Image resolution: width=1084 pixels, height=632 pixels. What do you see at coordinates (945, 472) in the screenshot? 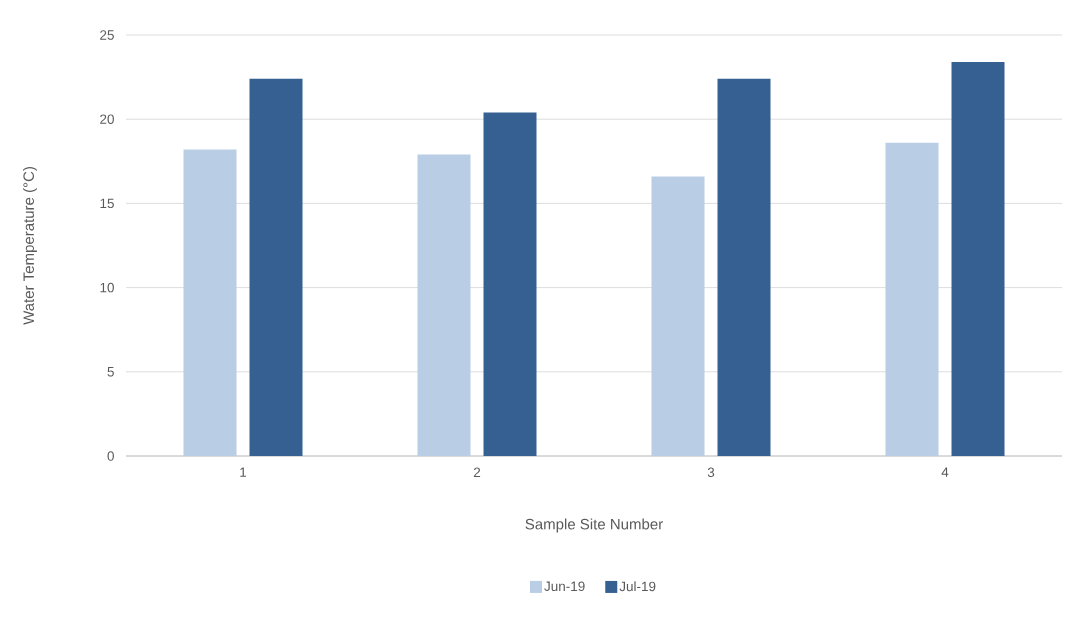
I see `x-tick-label: 4` at bounding box center [945, 472].